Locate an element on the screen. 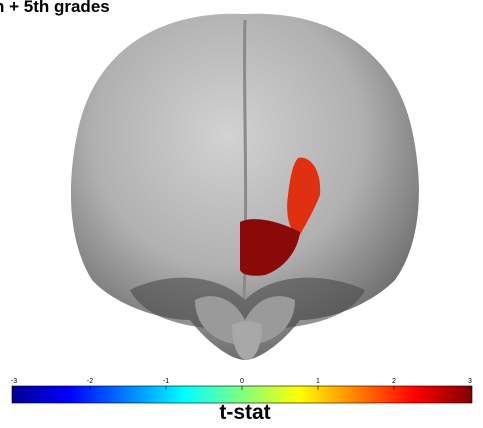 The image size is (483, 428). tick-label: -3 is located at coordinates (14, 381).